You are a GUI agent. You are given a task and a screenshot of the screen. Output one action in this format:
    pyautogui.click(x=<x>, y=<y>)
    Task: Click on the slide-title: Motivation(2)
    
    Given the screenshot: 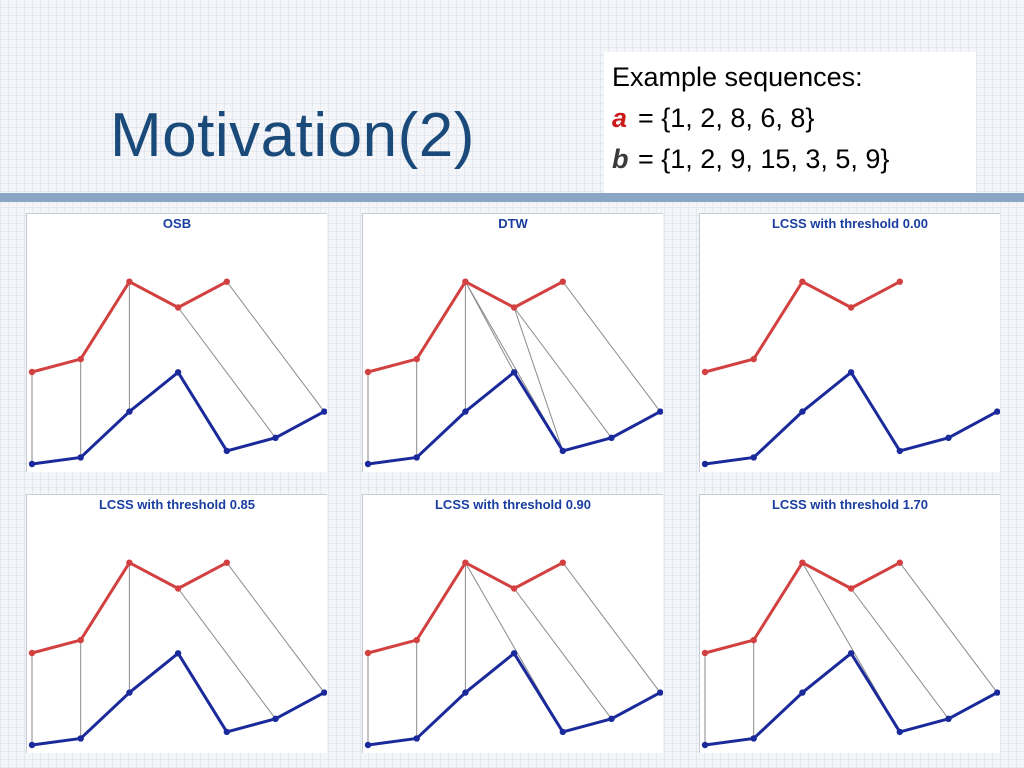 What is the action you would take?
    pyautogui.click(x=292, y=135)
    